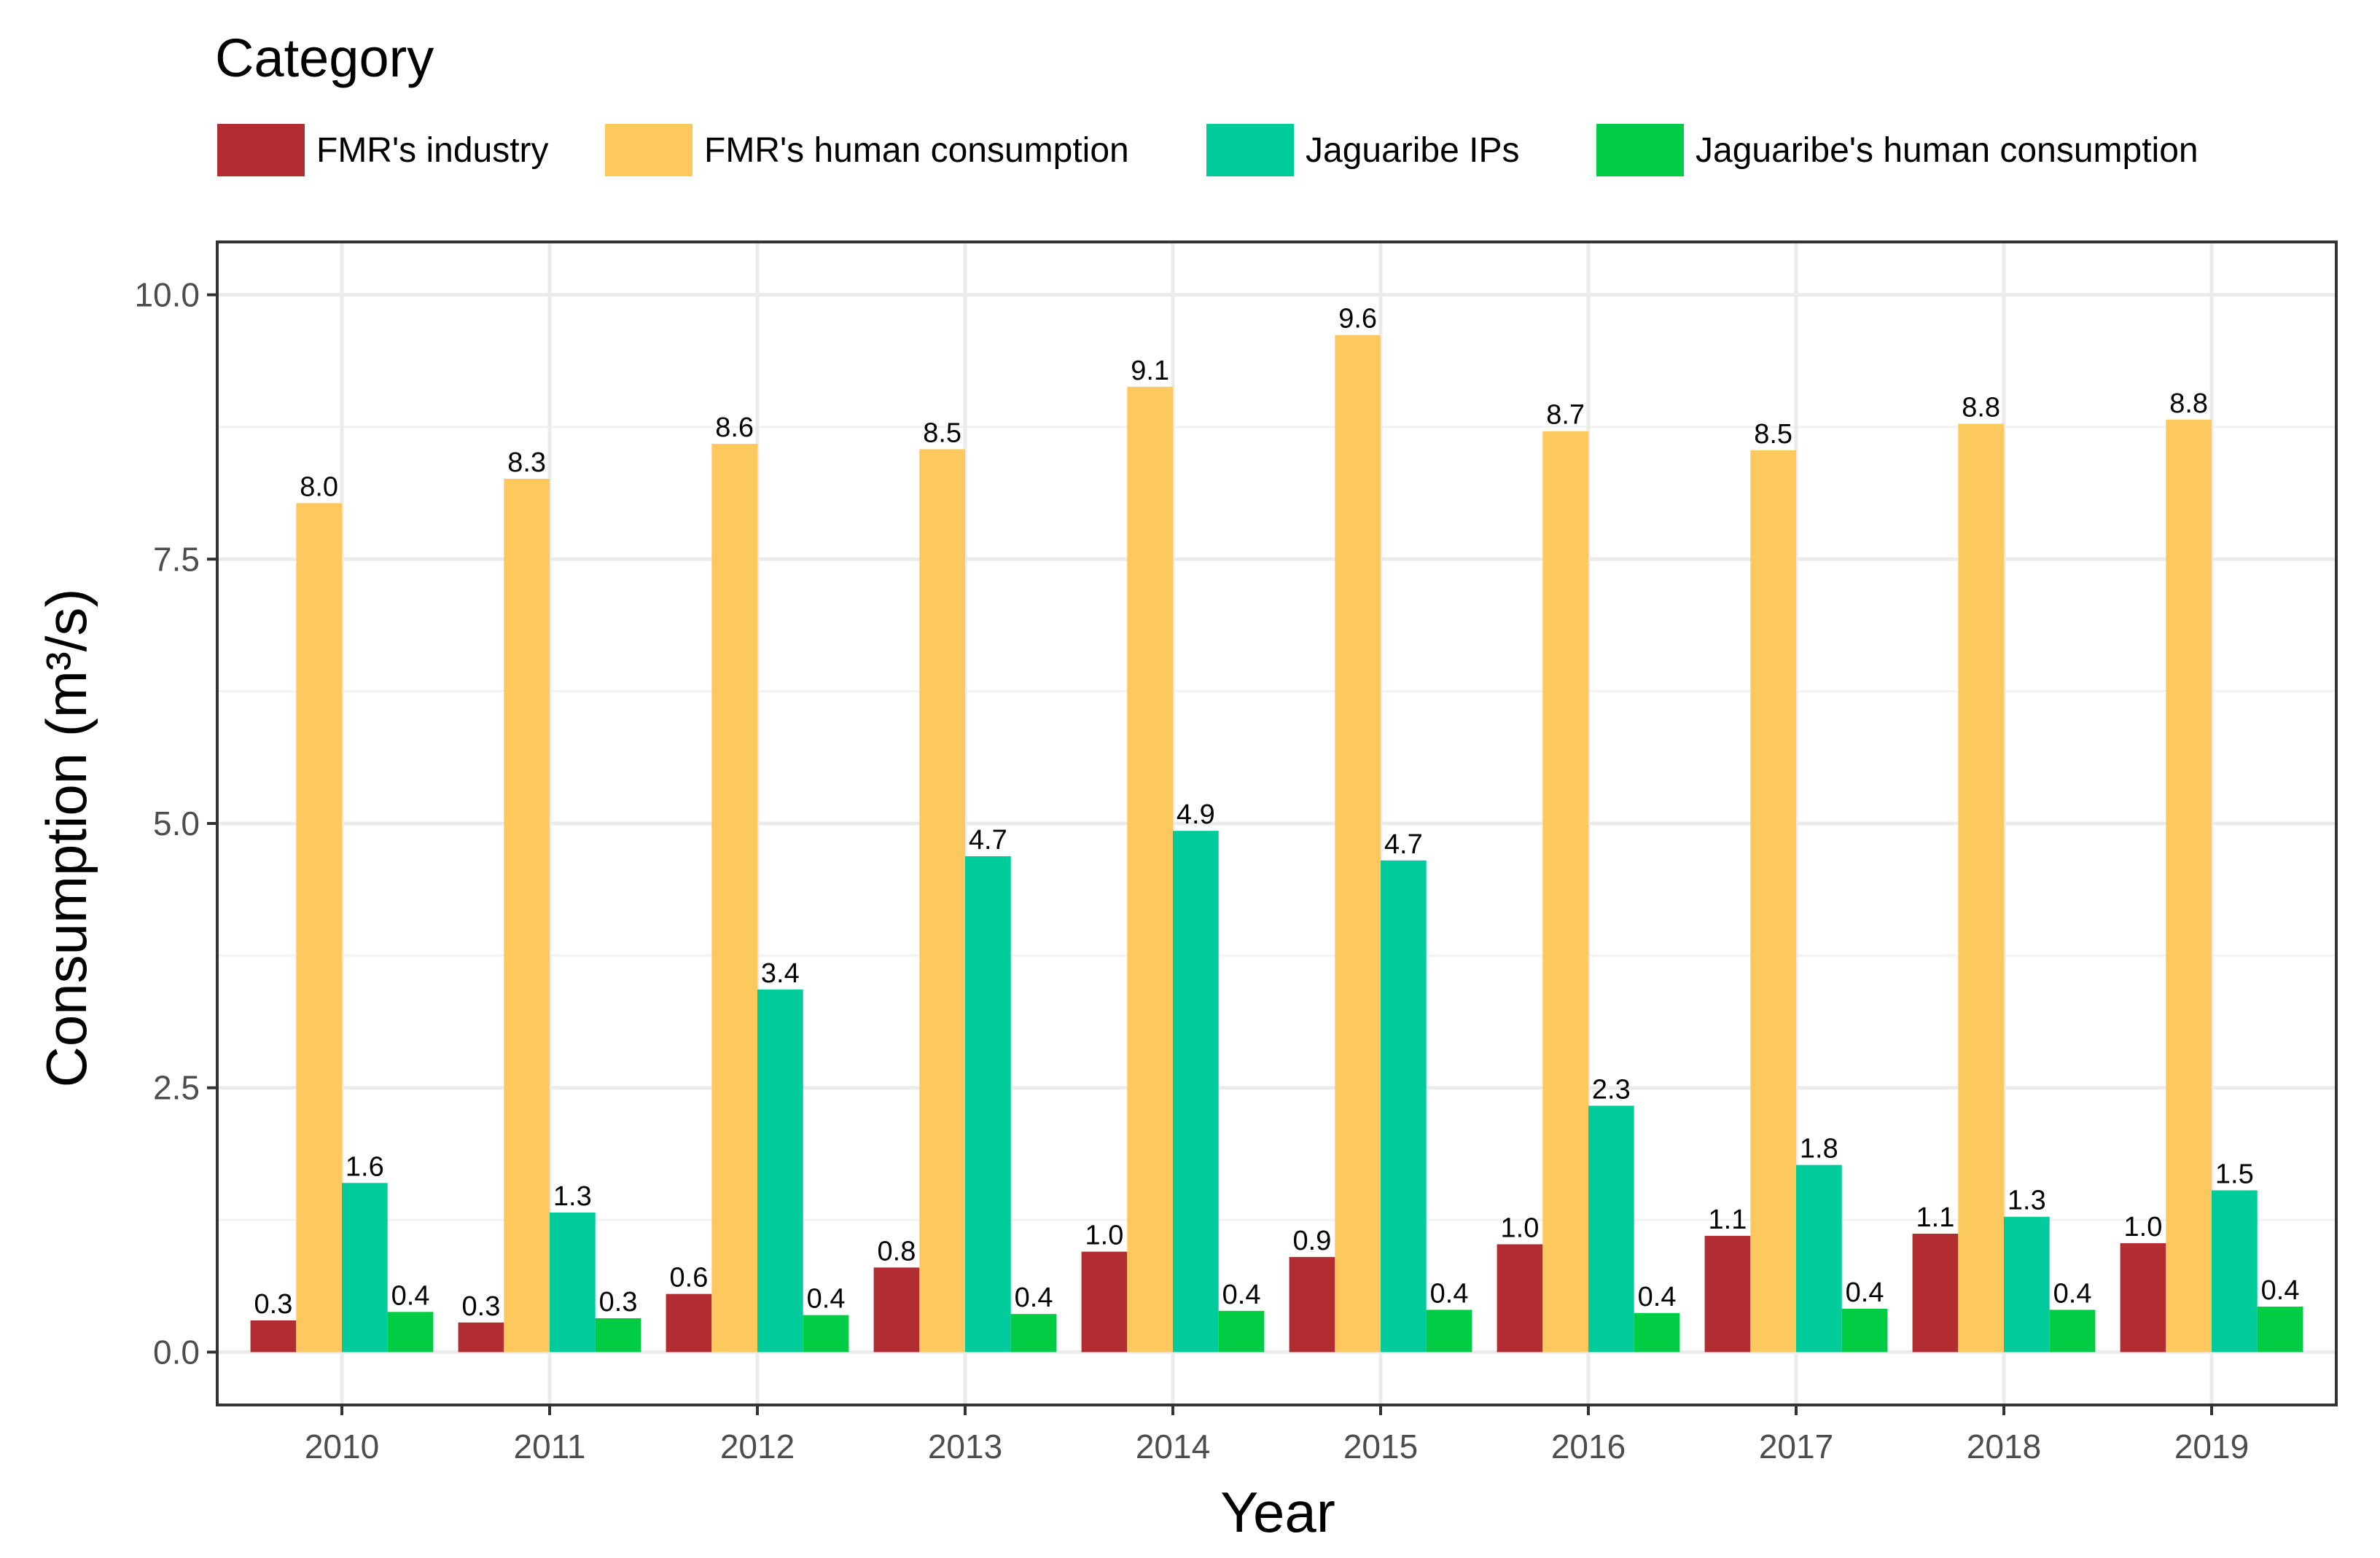 The image size is (2380, 1558). Describe the element at coordinates (1196, 1092) in the screenshot. I see `bar-jaguaribe-ips-2014` at that location.